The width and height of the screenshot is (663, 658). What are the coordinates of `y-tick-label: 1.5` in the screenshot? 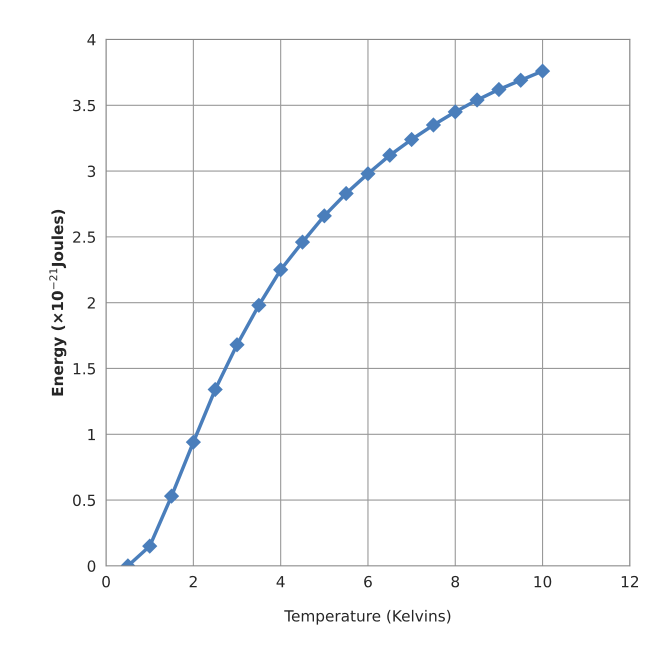 It's located at (85, 368).